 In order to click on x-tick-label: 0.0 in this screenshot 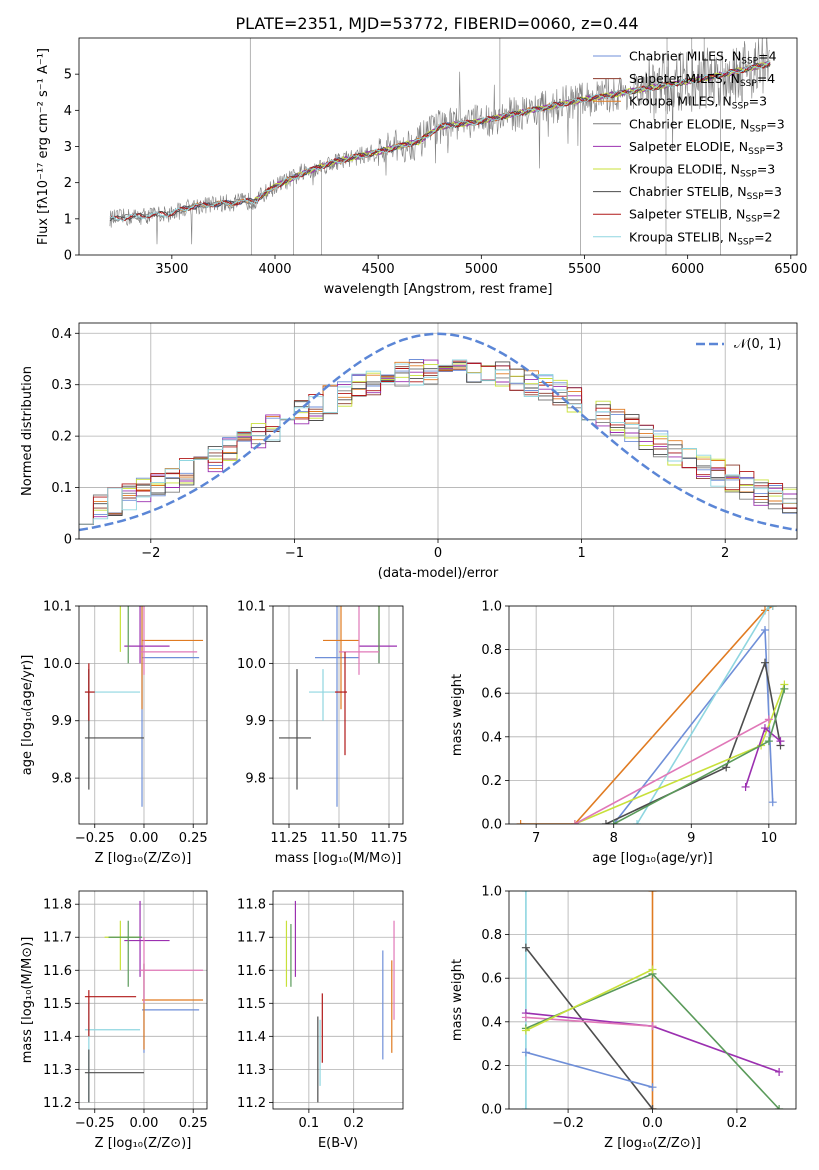, I will do `click(652, 1123)`.